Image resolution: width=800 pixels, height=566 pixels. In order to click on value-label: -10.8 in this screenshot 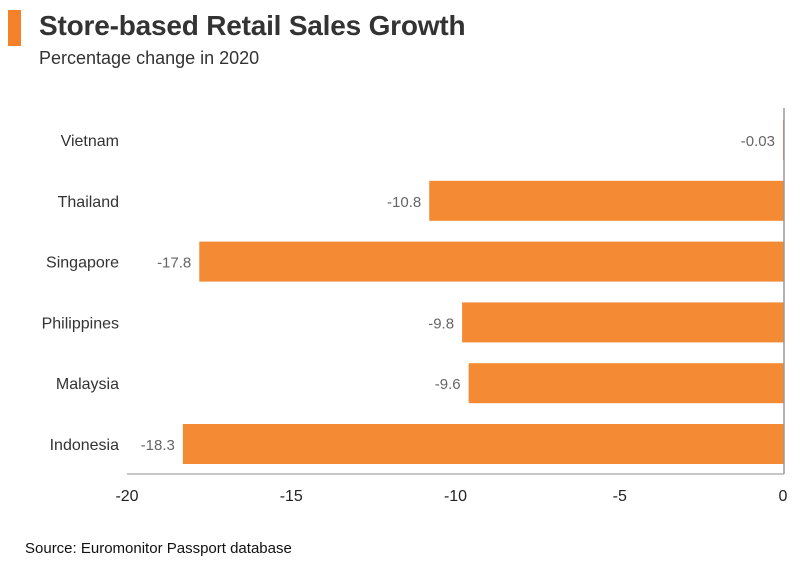, I will do `click(404, 202)`.